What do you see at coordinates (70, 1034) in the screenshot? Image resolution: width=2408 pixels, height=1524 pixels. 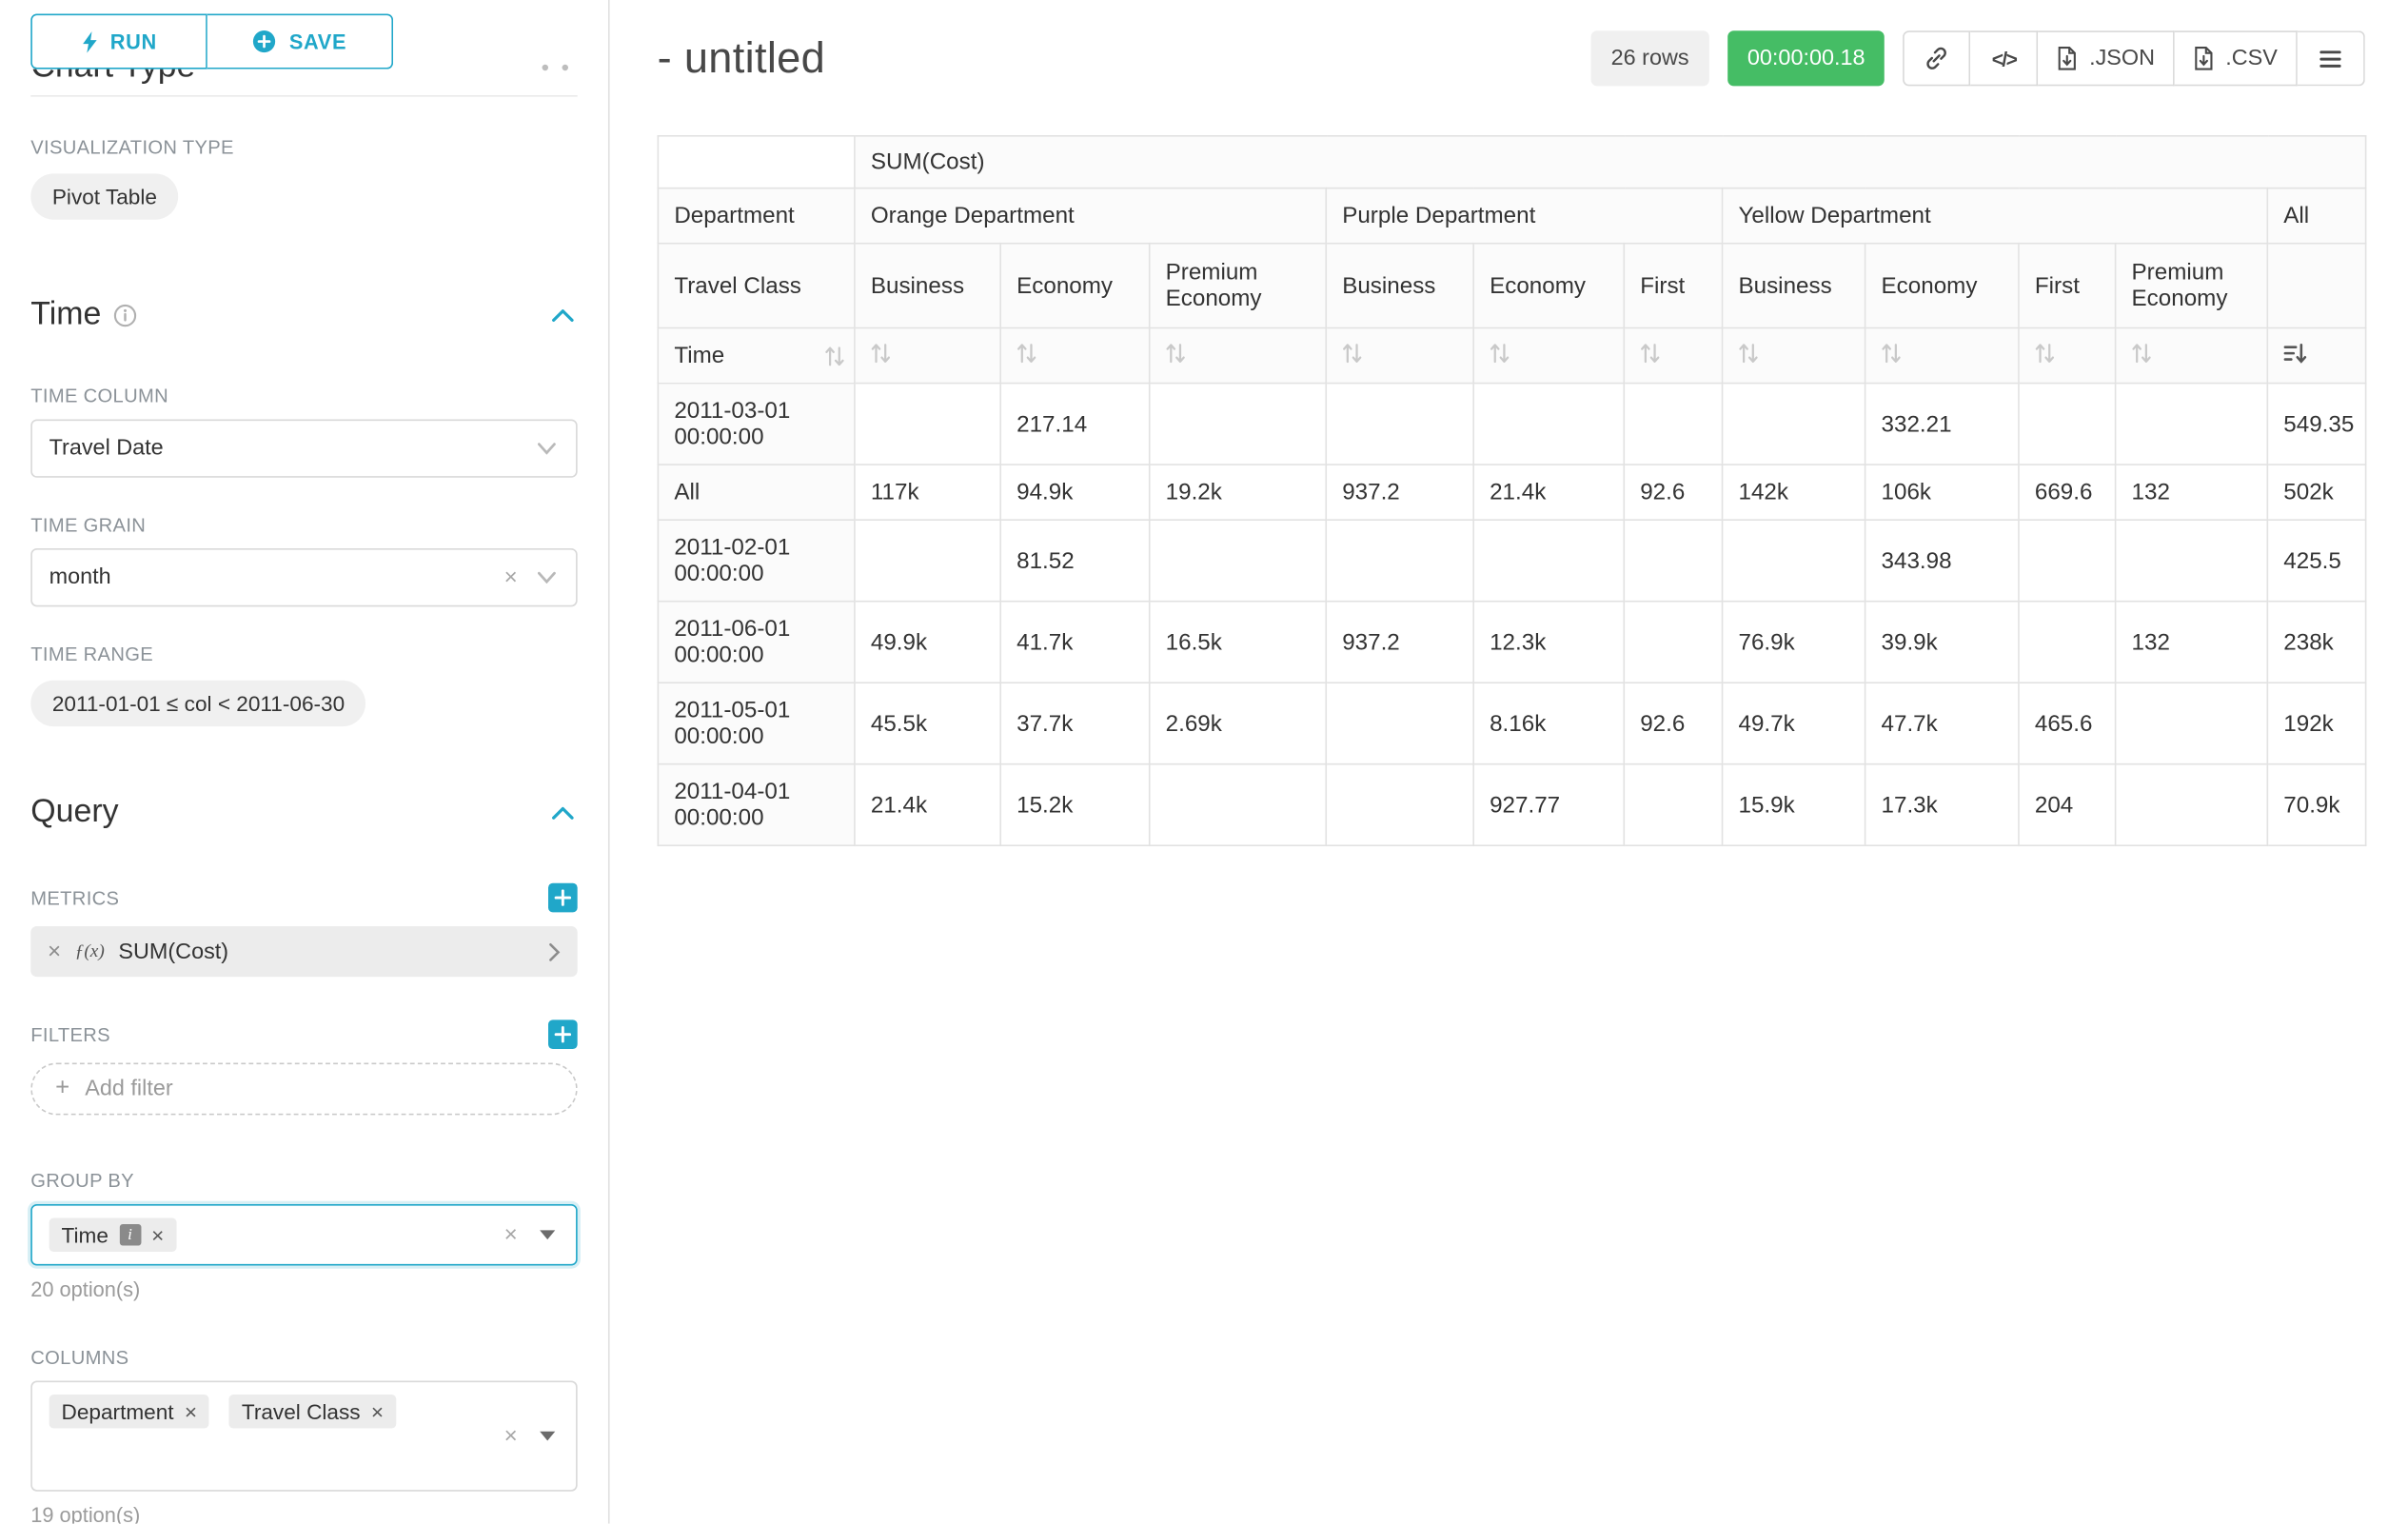 I see `filters-label: FILTERS` at bounding box center [70, 1034].